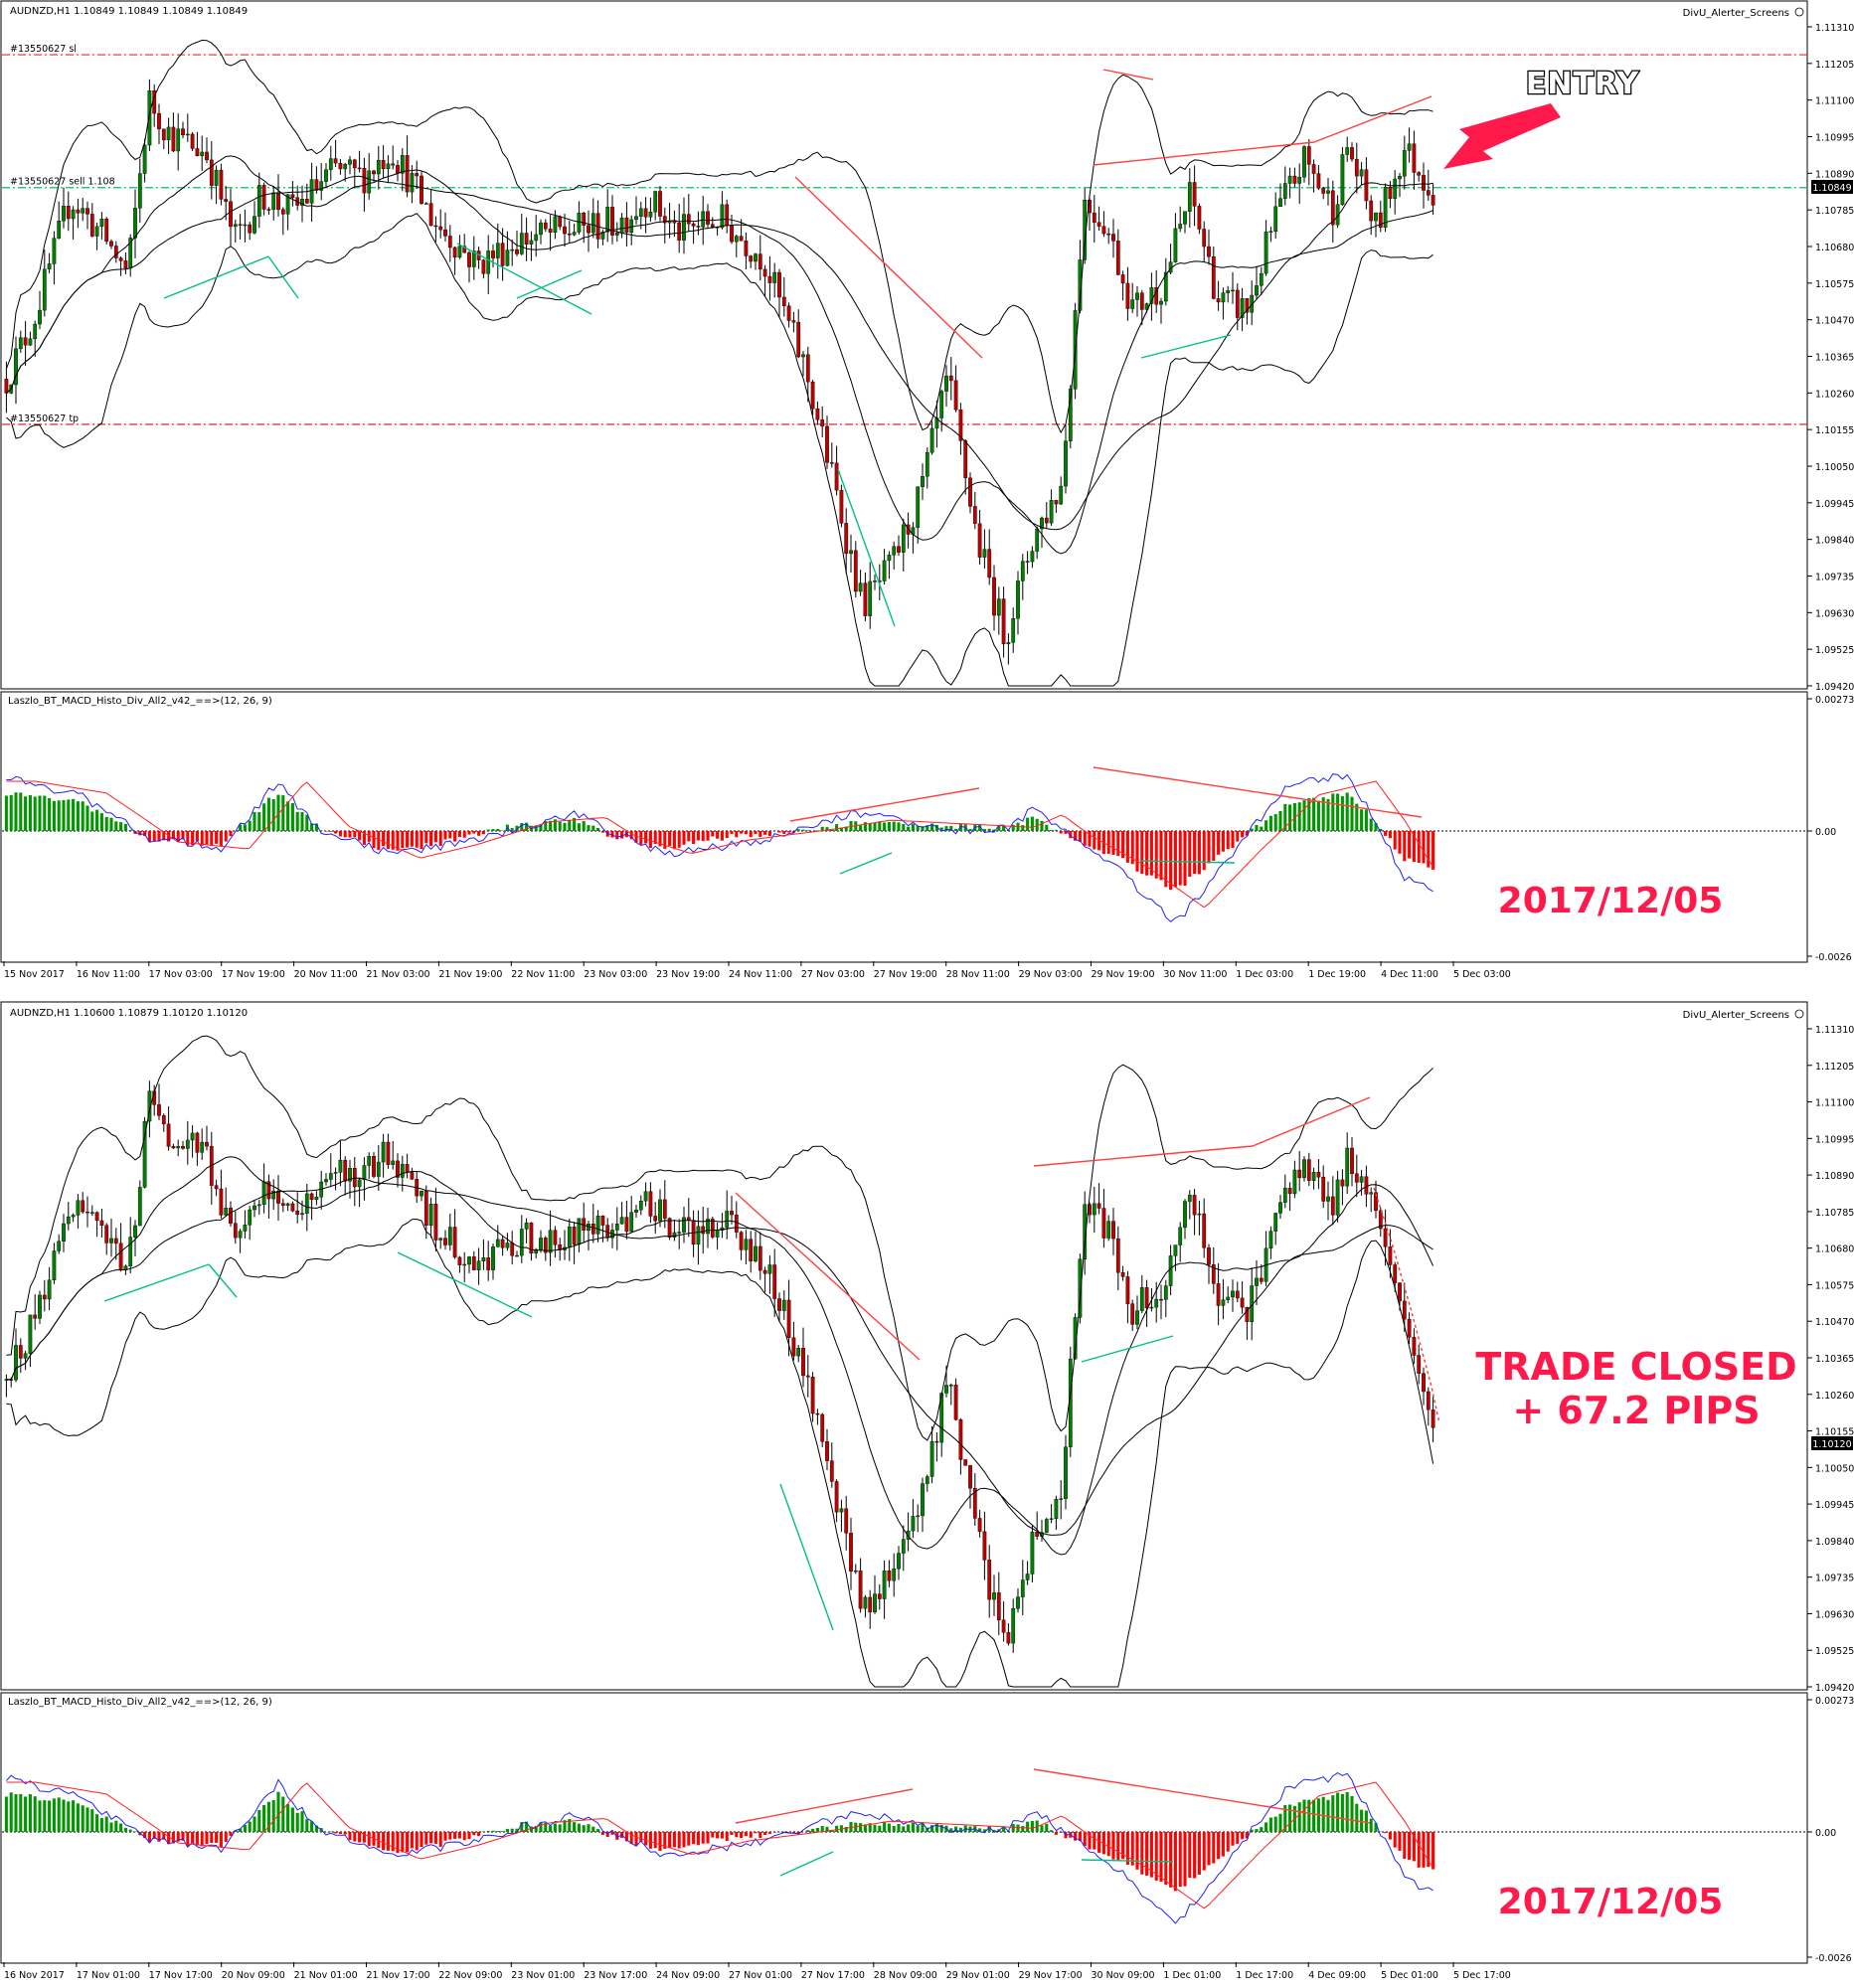 The width and height of the screenshot is (1854, 1988). I want to click on time-tick-label: 22 Nov 09:00, so click(470, 1975).